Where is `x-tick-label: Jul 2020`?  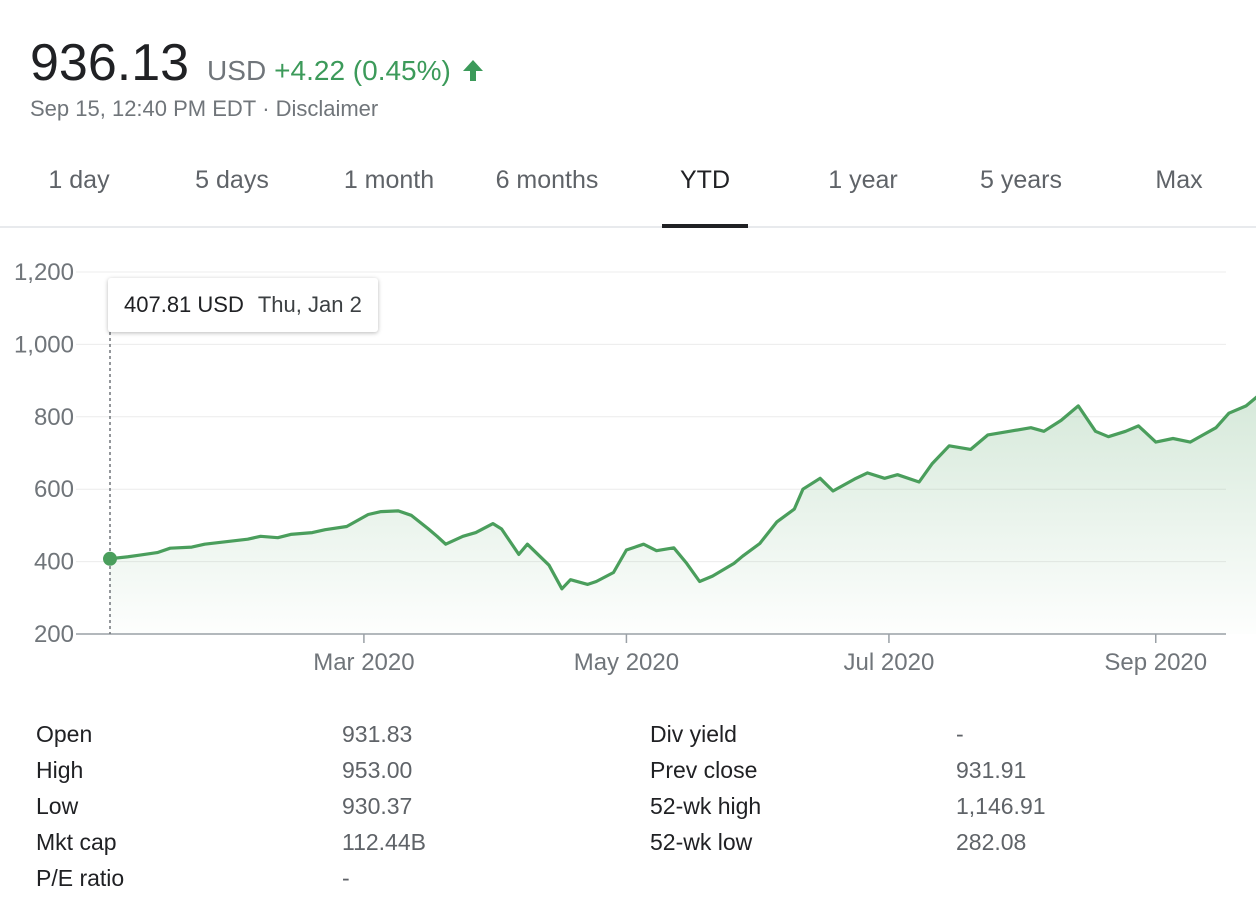
x-tick-label: Jul 2020 is located at coordinates (889, 662).